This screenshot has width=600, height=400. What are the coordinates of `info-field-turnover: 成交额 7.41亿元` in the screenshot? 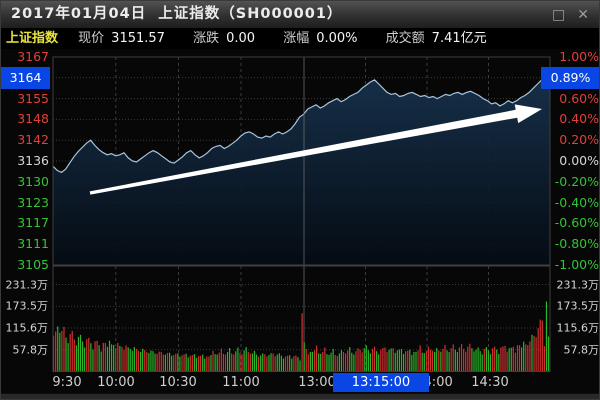 It's located at (436, 38).